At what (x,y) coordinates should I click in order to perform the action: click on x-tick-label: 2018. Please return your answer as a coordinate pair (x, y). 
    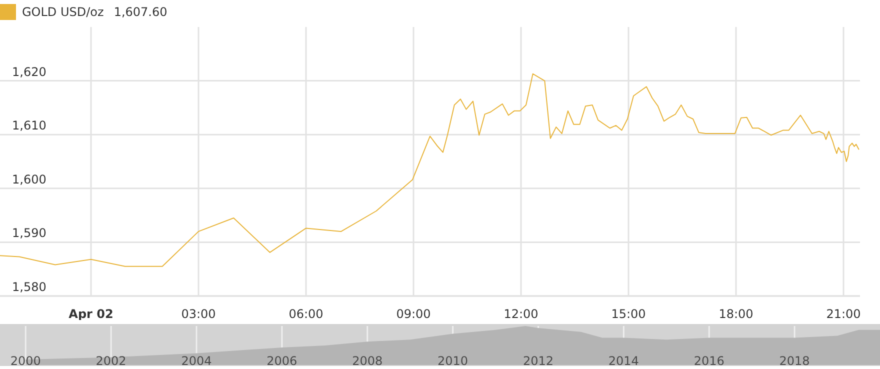
    Looking at the image, I should click on (794, 361).